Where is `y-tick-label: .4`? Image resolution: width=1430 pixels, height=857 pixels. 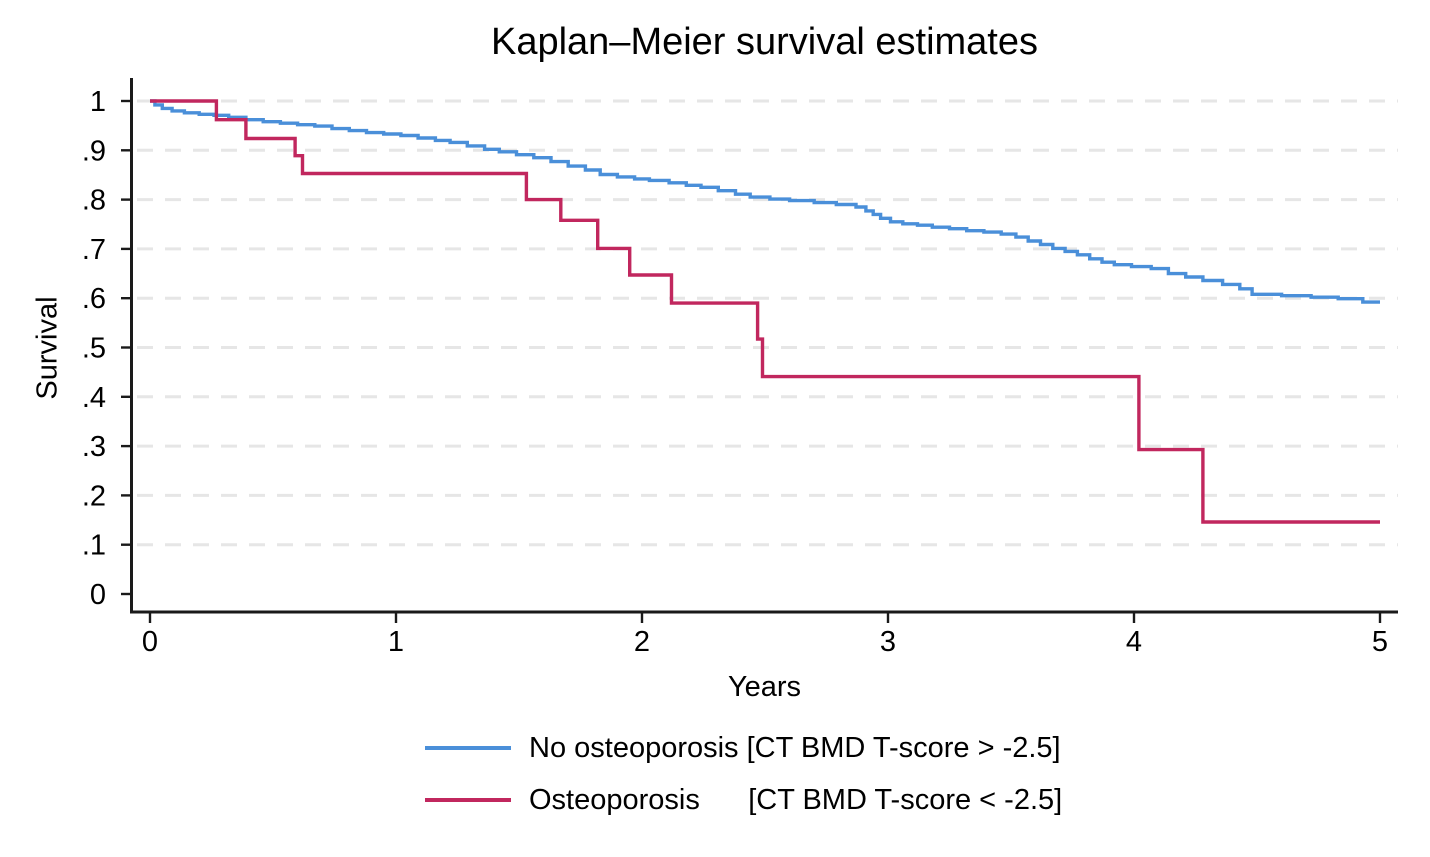 y-tick-label: .4 is located at coordinates (94, 398).